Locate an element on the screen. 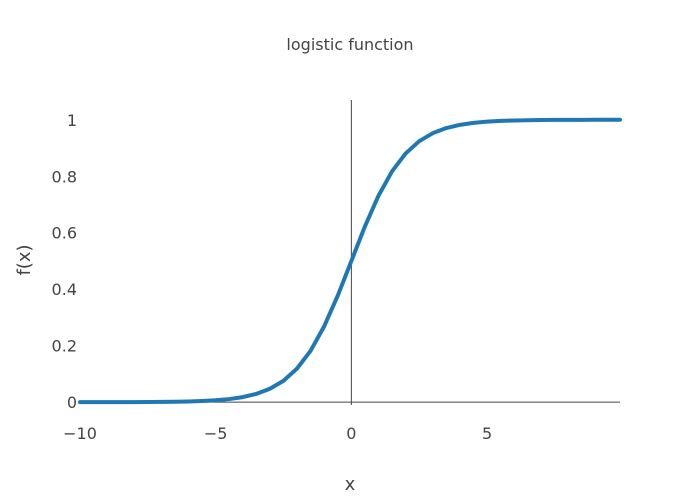  y-tick-label: 0.2 is located at coordinates (64, 346).